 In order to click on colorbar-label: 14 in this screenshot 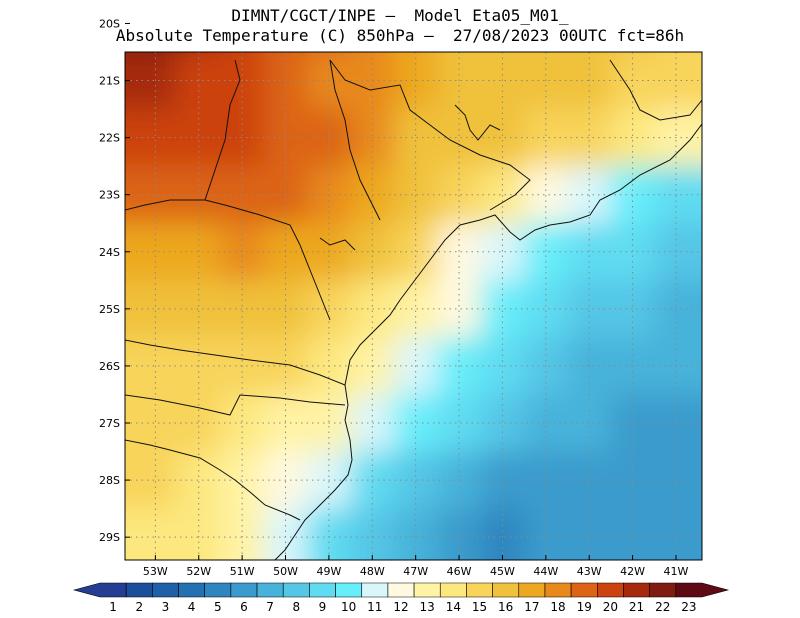, I will do `click(453, 607)`.